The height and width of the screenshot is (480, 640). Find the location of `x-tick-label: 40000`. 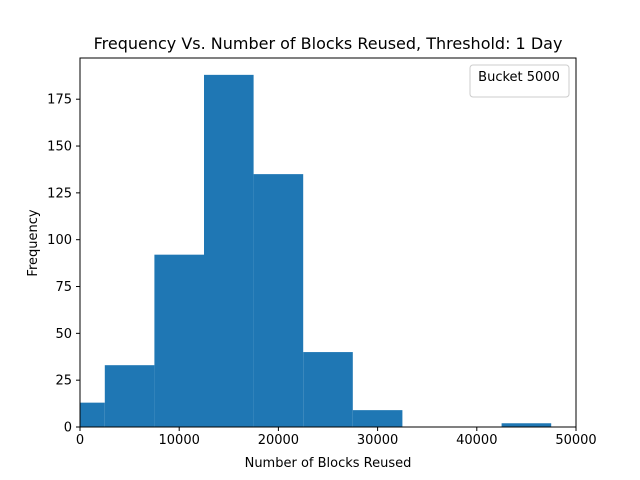

x-tick-label: 40000 is located at coordinates (476, 440).